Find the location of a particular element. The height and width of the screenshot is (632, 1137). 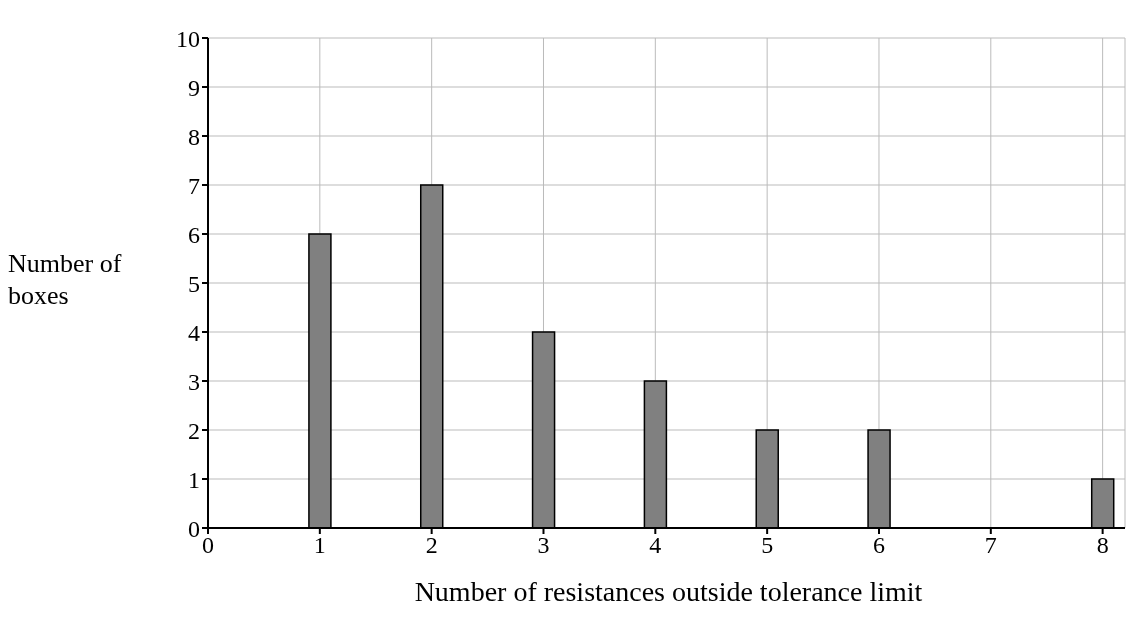

y-tick-label: 9 is located at coordinates (194, 87).